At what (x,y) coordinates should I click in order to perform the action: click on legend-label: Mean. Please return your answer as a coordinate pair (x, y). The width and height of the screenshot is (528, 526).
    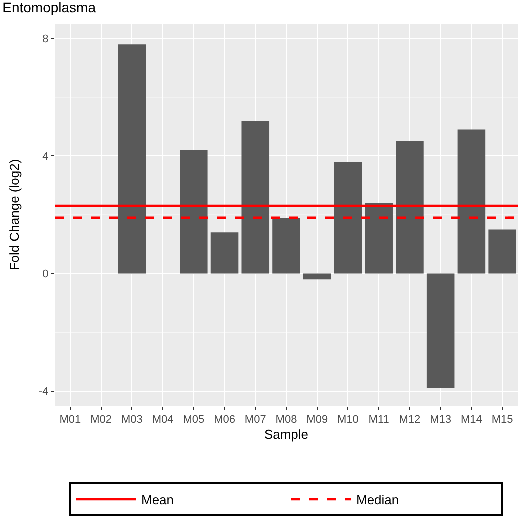
    Looking at the image, I should click on (158, 500).